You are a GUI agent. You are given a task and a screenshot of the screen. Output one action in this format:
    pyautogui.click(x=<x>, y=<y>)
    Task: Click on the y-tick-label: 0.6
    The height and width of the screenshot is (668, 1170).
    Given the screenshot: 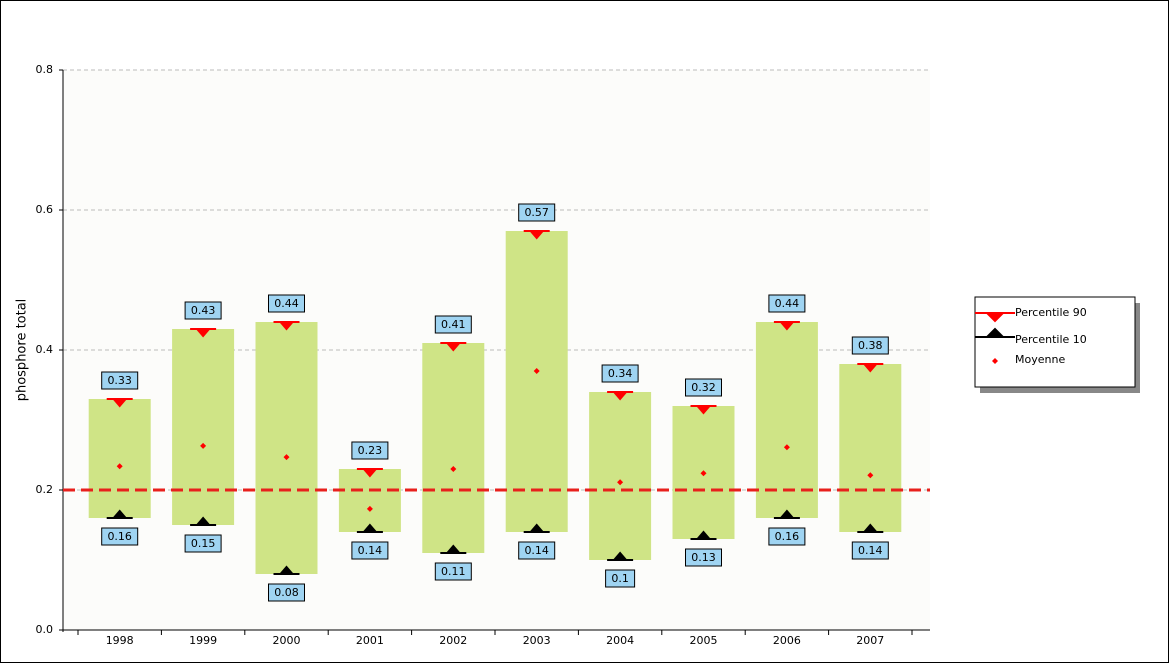 What is the action you would take?
    pyautogui.click(x=45, y=209)
    